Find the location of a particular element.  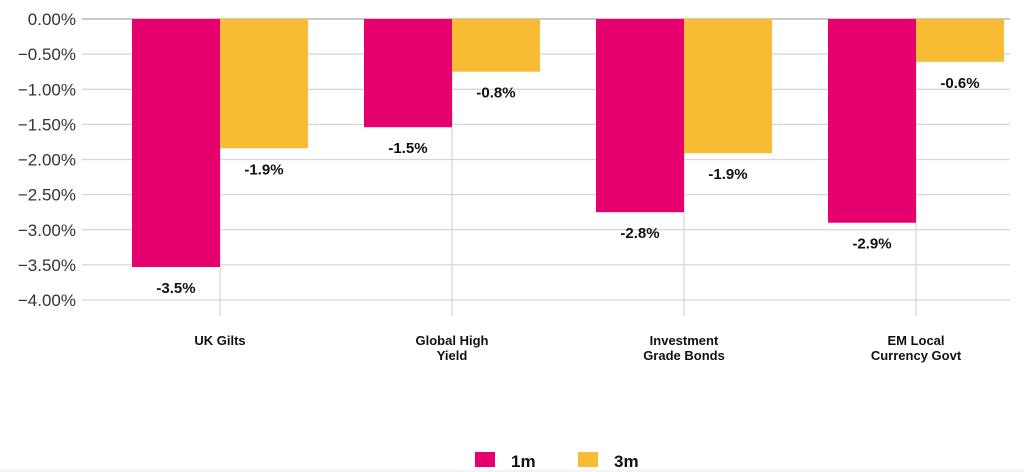

x-tick-label: Grade Bonds is located at coordinates (684, 355).